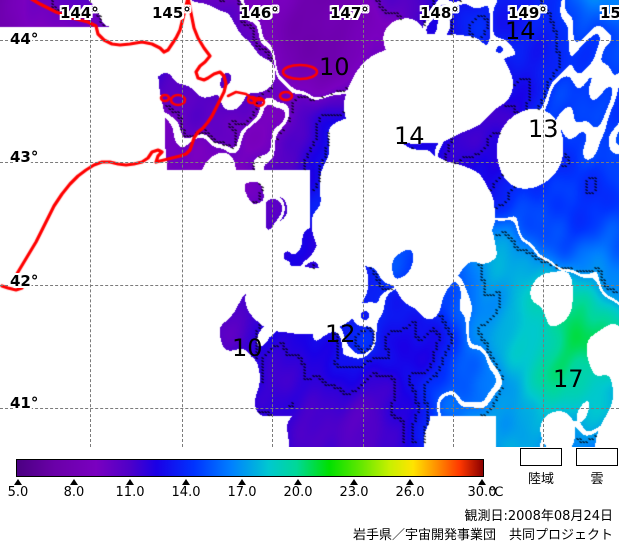 The image size is (619, 546). What do you see at coordinates (250, 468) in the screenshot?
I see `colorbar-gradient` at bounding box center [250, 468].